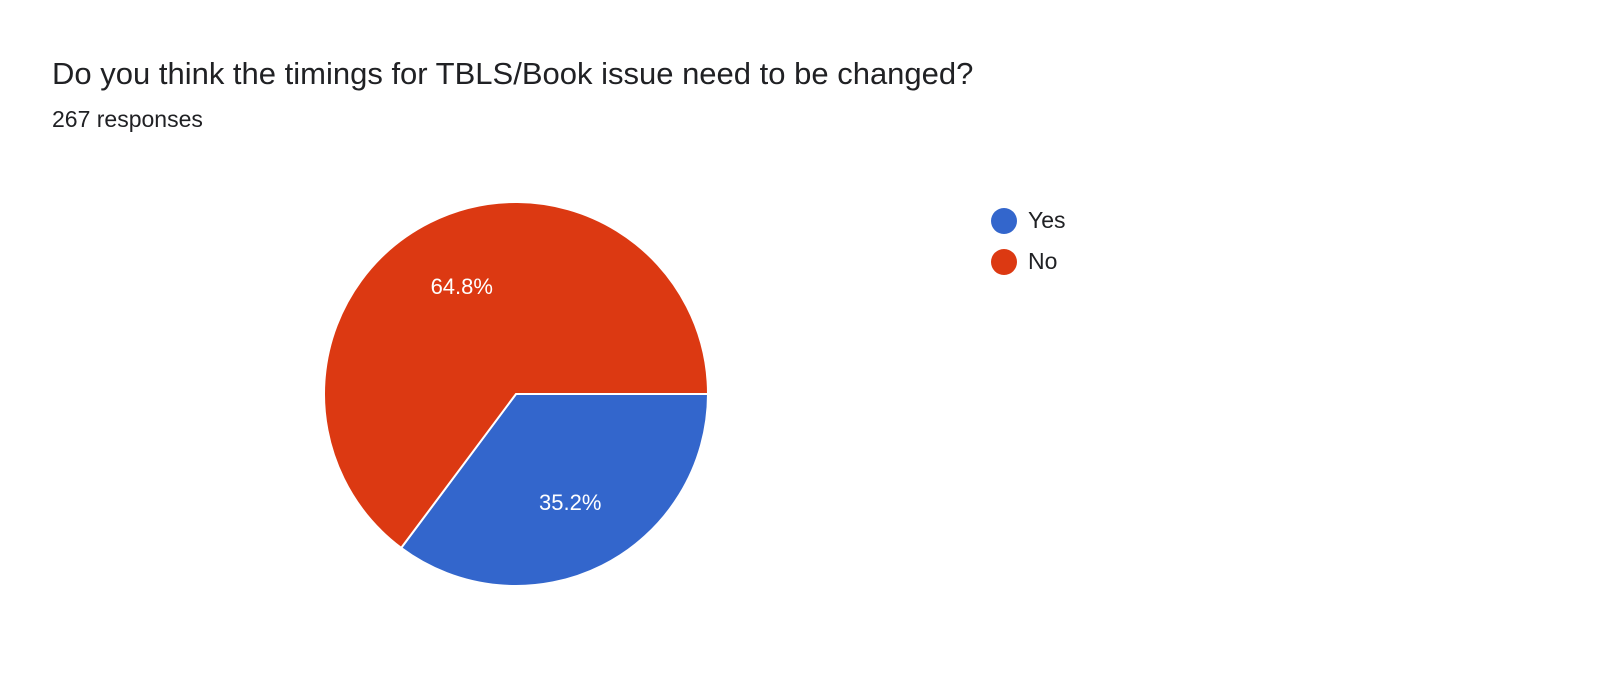 The height and width of the screenshot is (673, 1600). I want to click on legend-item-yes: Yes, so click(1028, 220).